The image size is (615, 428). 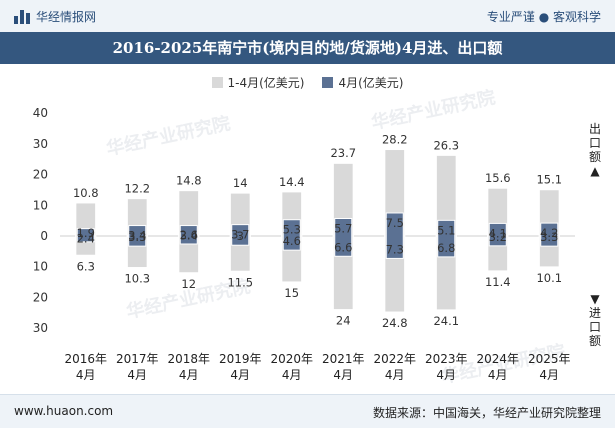 I want to click on data-label-ytd-export: 23.7, so click(x=343, y=153).